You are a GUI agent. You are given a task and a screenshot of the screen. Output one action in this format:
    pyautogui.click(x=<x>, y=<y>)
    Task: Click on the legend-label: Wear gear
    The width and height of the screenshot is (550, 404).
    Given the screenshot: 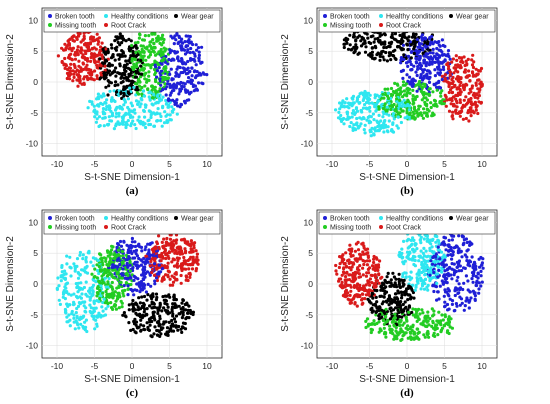 What is the action you would take?
    pyautogui.click(x=197, y=17)
    